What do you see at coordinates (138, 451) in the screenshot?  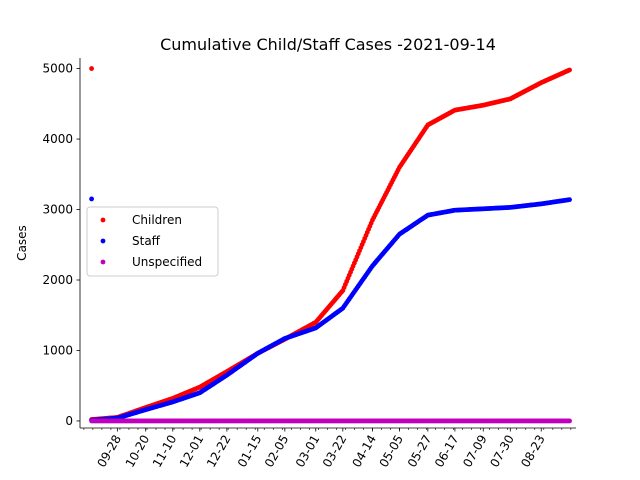 I see `x-tick-label: 10-20` at bounding box center [138, 451].